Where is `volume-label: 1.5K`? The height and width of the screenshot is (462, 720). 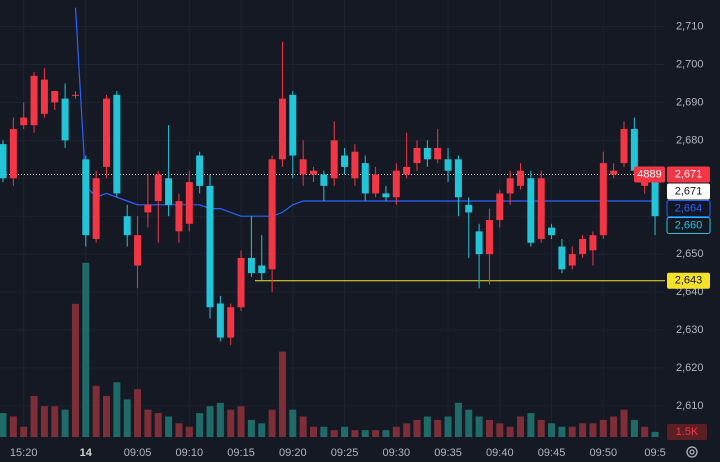 volume-label: 1.5K is located at coordinates (687, 432).